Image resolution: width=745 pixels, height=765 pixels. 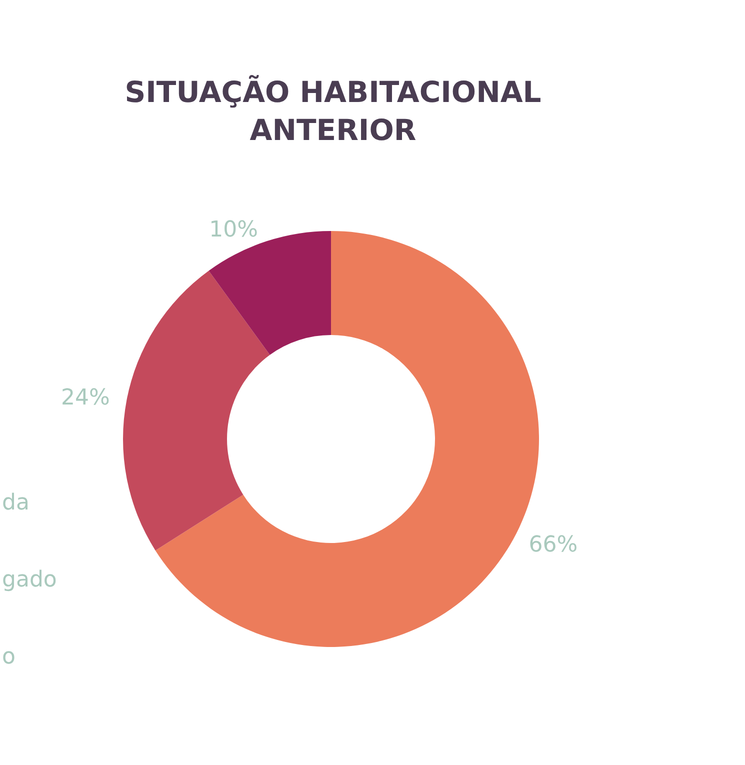 What do you see at coordinates (85, 397) in the screenshot?
I see `data-label: 24%` at bounding box center [85, 397].